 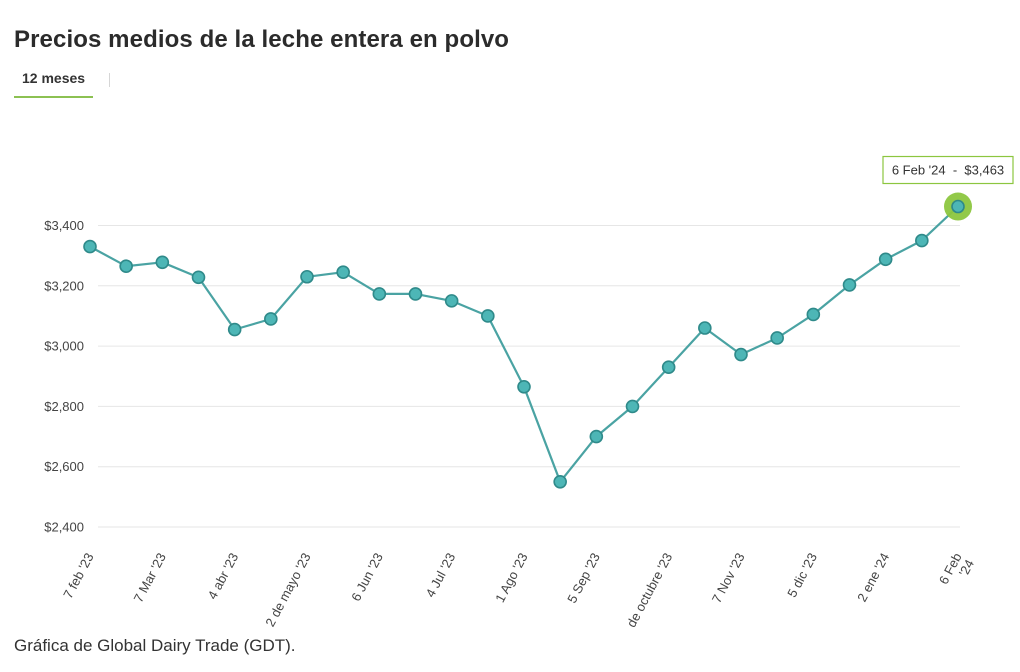 I want to click on y-axis-labels: $2,400 $2,600 $2,800 $3,000 $3,200 $3,400, so click(x=64, y=376).